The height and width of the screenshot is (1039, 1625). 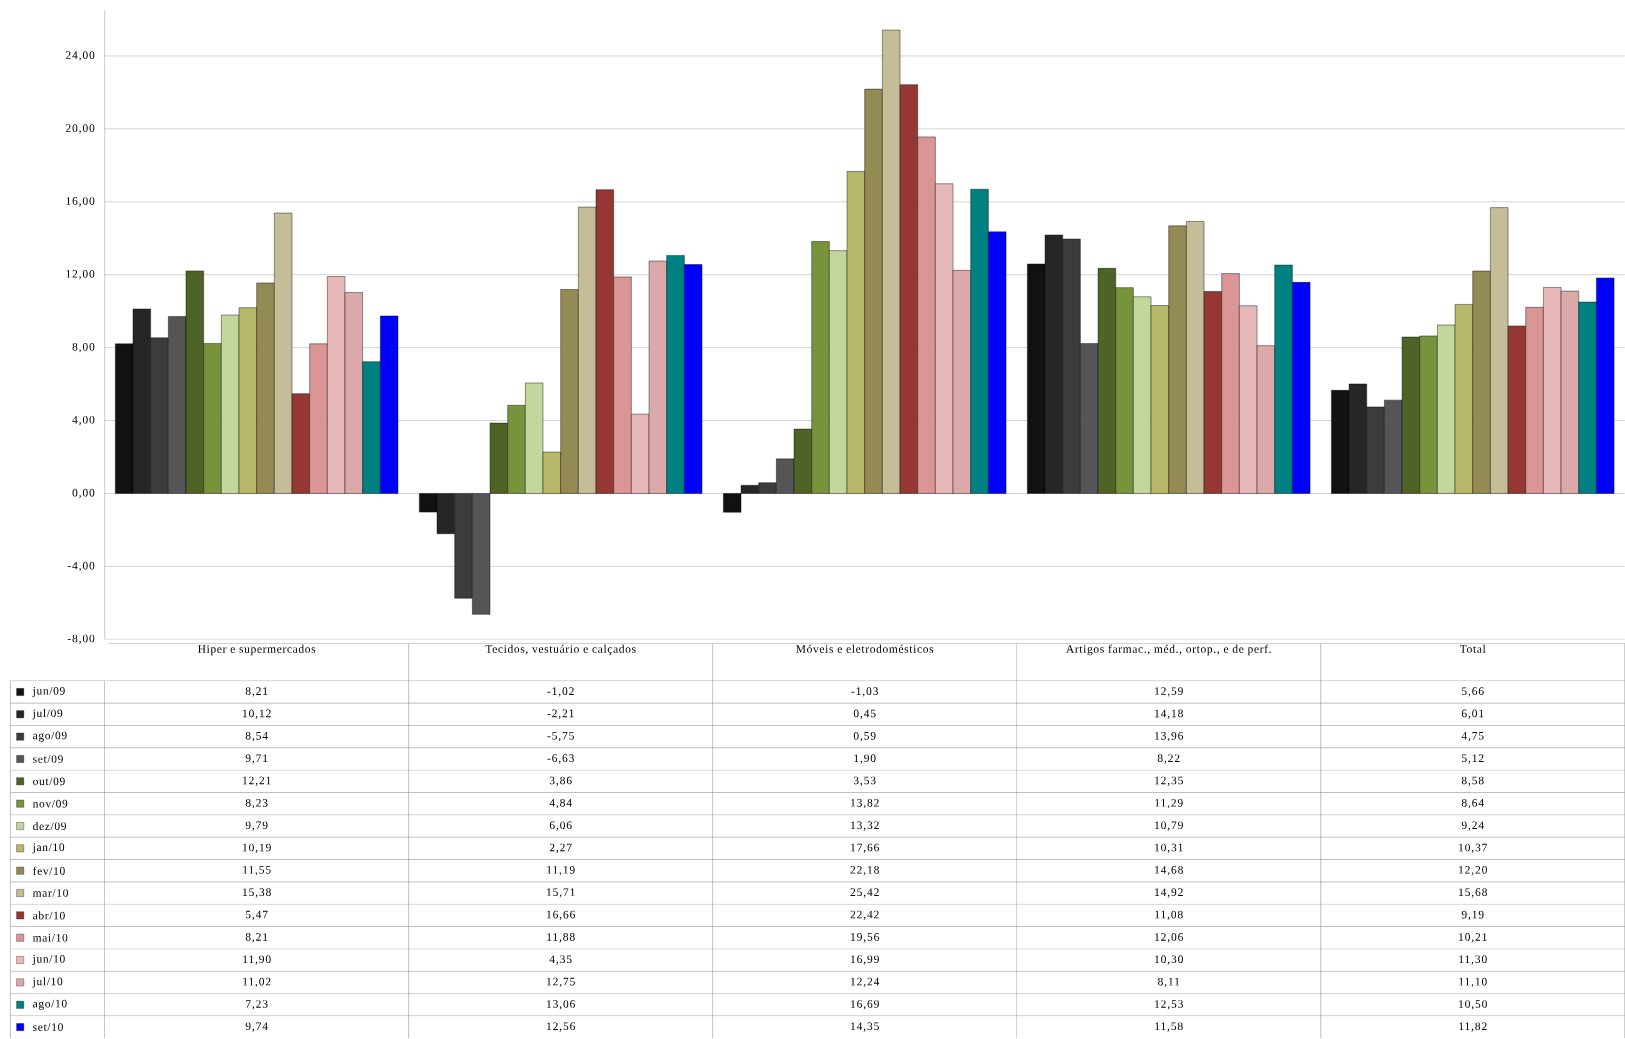 I want to click on data-label: 14,18, so click(x=1169, y=714).